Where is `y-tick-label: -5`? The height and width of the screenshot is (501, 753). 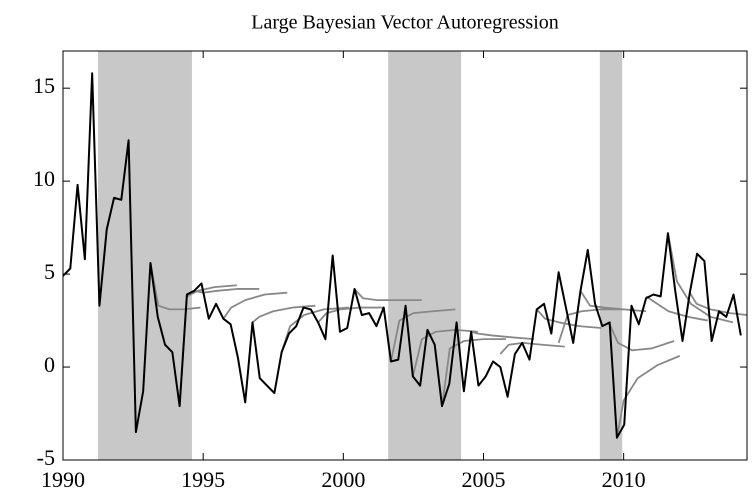
y-tick-label: -5 is located at coordinates (46, 457).